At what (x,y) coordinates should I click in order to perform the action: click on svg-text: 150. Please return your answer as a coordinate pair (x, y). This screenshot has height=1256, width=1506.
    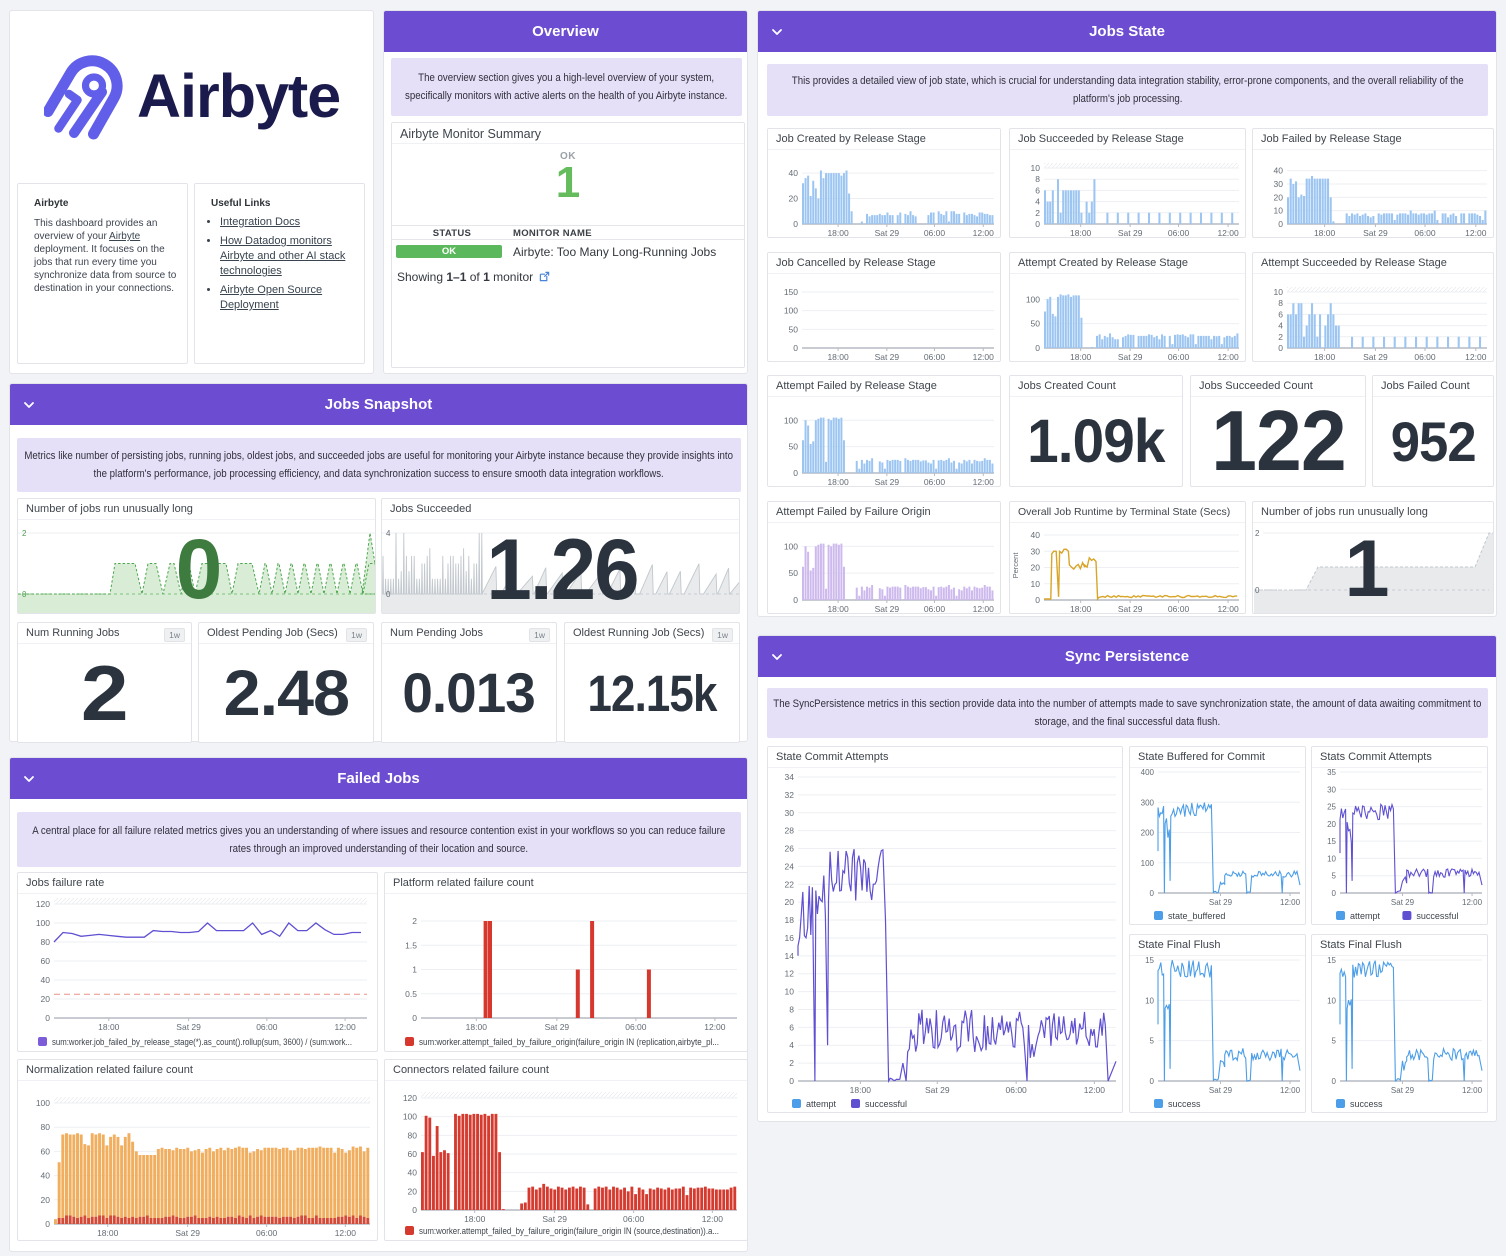
    Looking at the image, I should click on (791, 292).